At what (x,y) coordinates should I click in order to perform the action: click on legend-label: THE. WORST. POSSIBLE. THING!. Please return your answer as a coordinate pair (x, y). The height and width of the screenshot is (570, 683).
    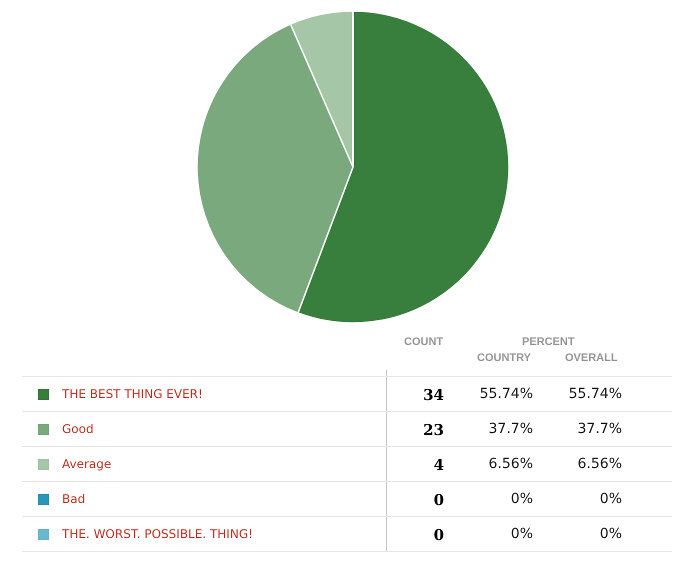
    Looking at the image, I should click on (157, 534).